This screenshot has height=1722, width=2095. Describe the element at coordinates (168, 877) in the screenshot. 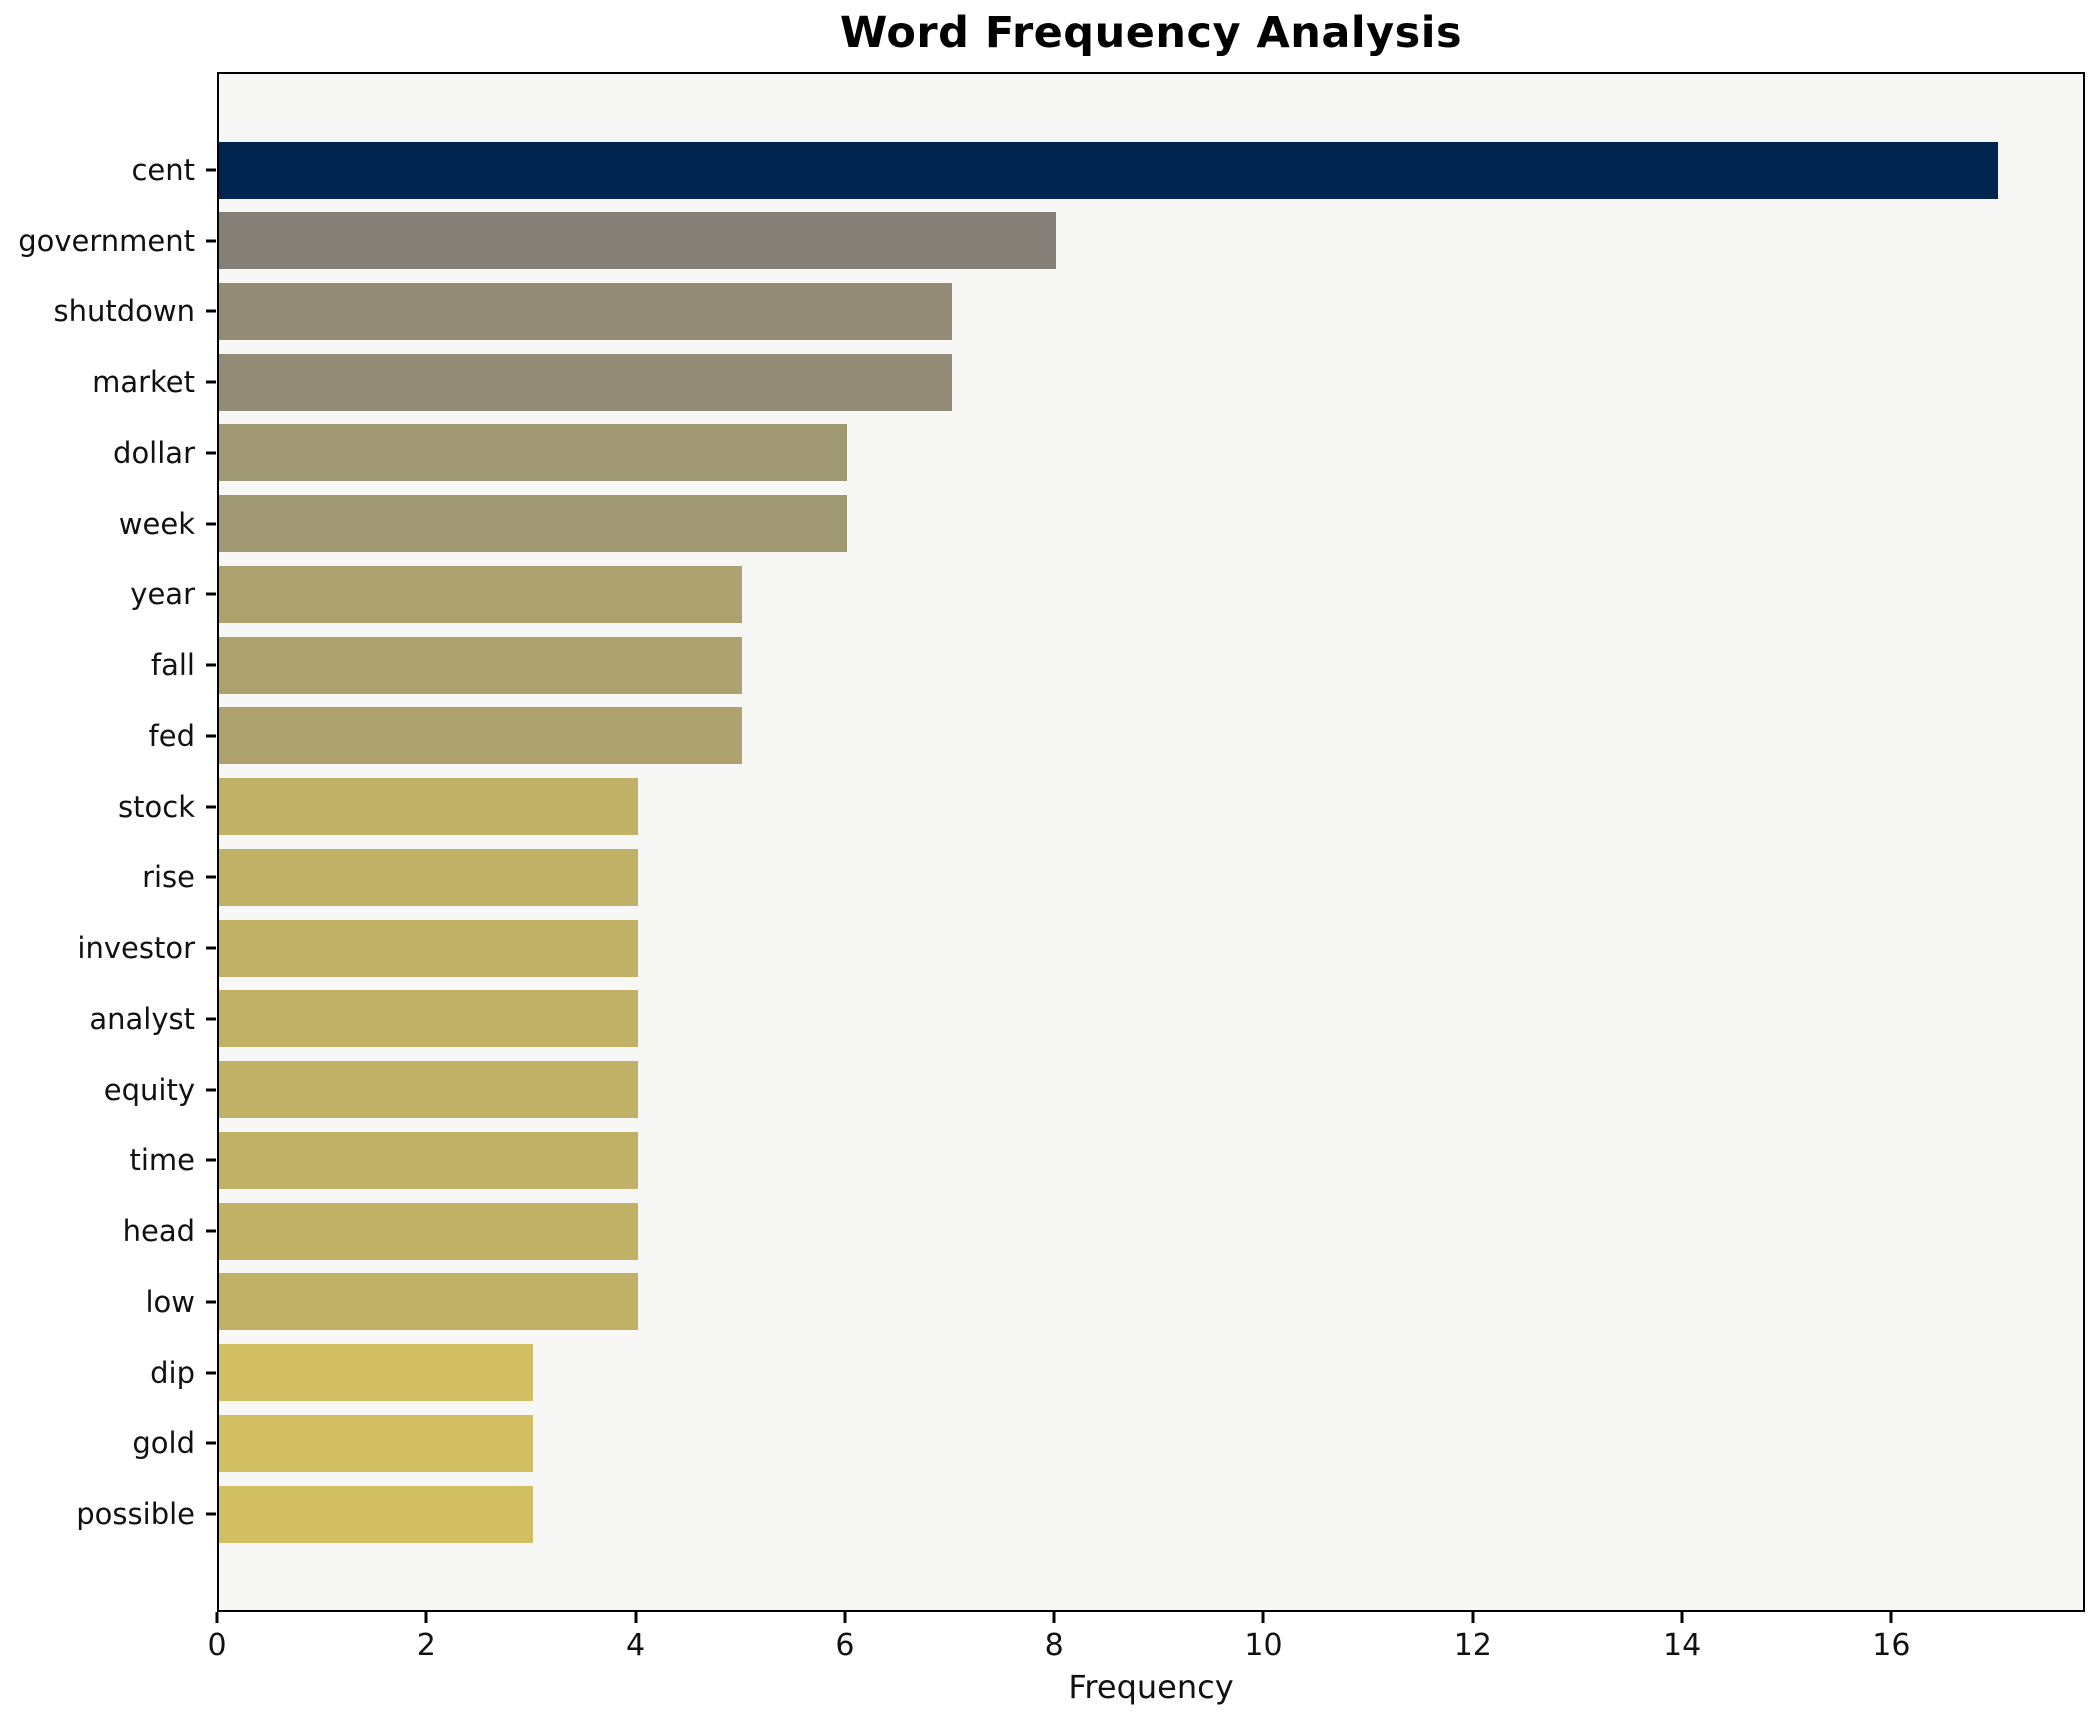

I see `y-tick-label-rise: rise` at that location.